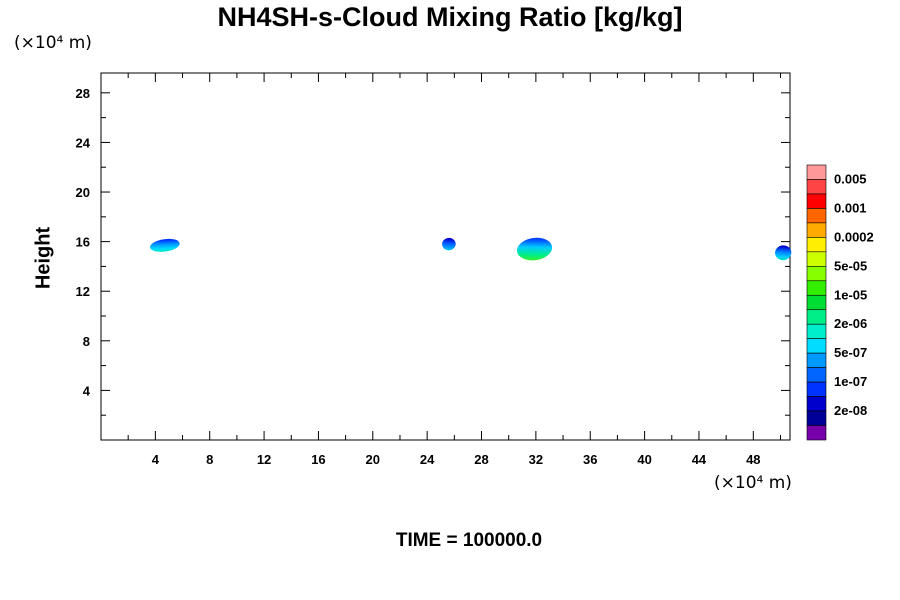  Describe the element at coordinates (209, 459) in the screenshot. I see `x-tick-label: 8` at that location.